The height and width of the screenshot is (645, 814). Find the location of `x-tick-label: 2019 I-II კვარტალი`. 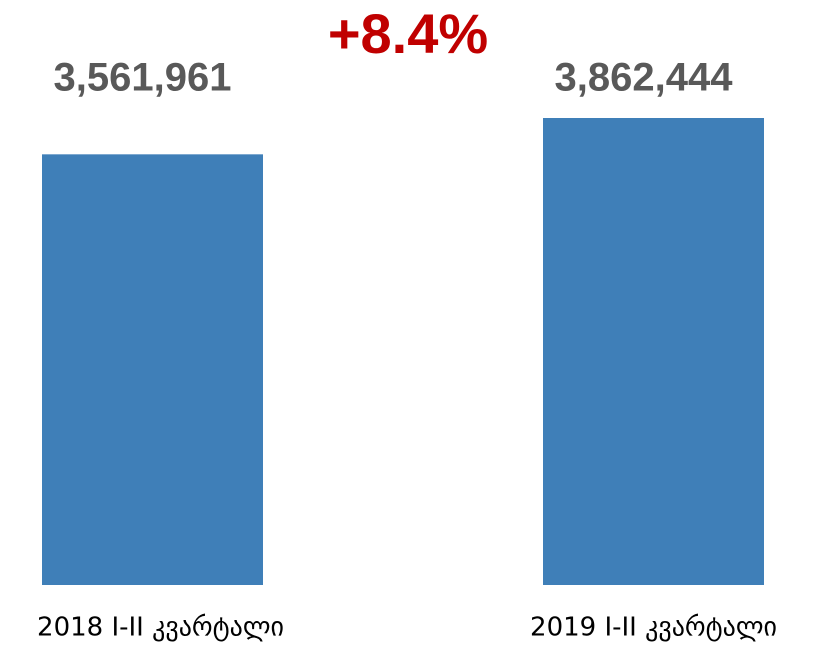

x-tick-label: 2019 I-II კვარტალი is located at coordinates (653, 628).